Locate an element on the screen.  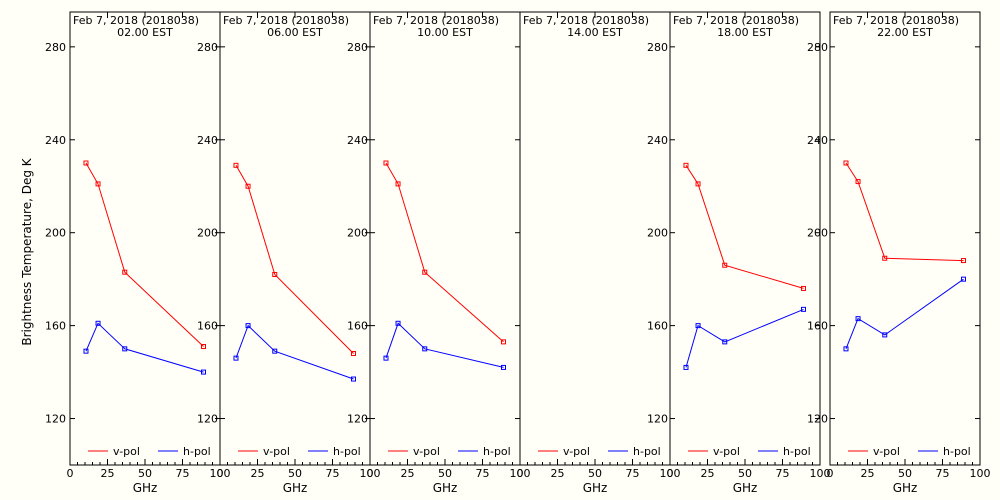
panel-time: 18.00 EST is located at coordinates (745, 32).